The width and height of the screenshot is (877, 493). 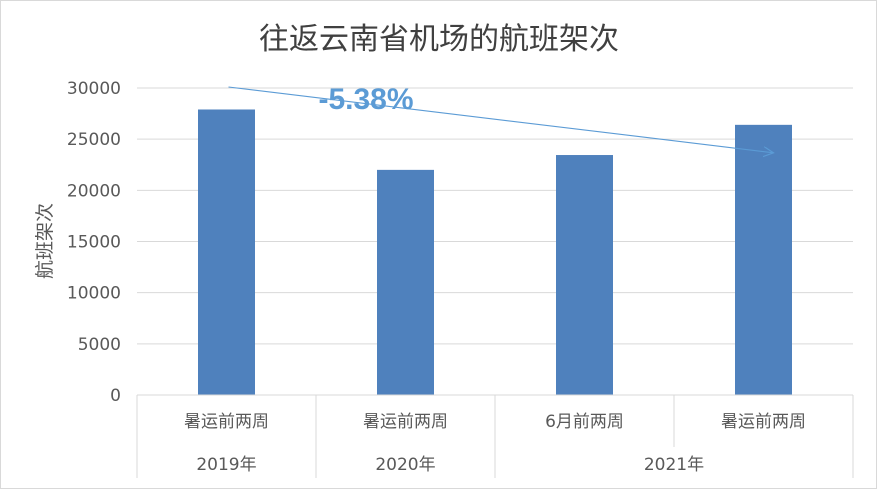 What do you see at coordinates (674, 465) in the screenshot?
I see `group-label: 2021年` at bounding box center [674, 465].